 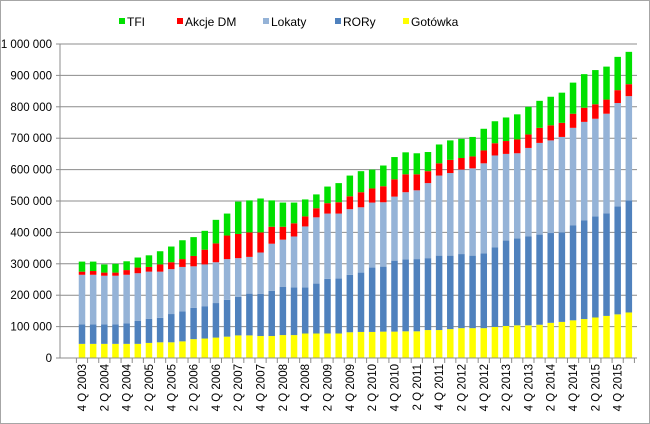 I want to click on legend-item-akcje-dm: Akcje DM, so click(x=206, y=22).